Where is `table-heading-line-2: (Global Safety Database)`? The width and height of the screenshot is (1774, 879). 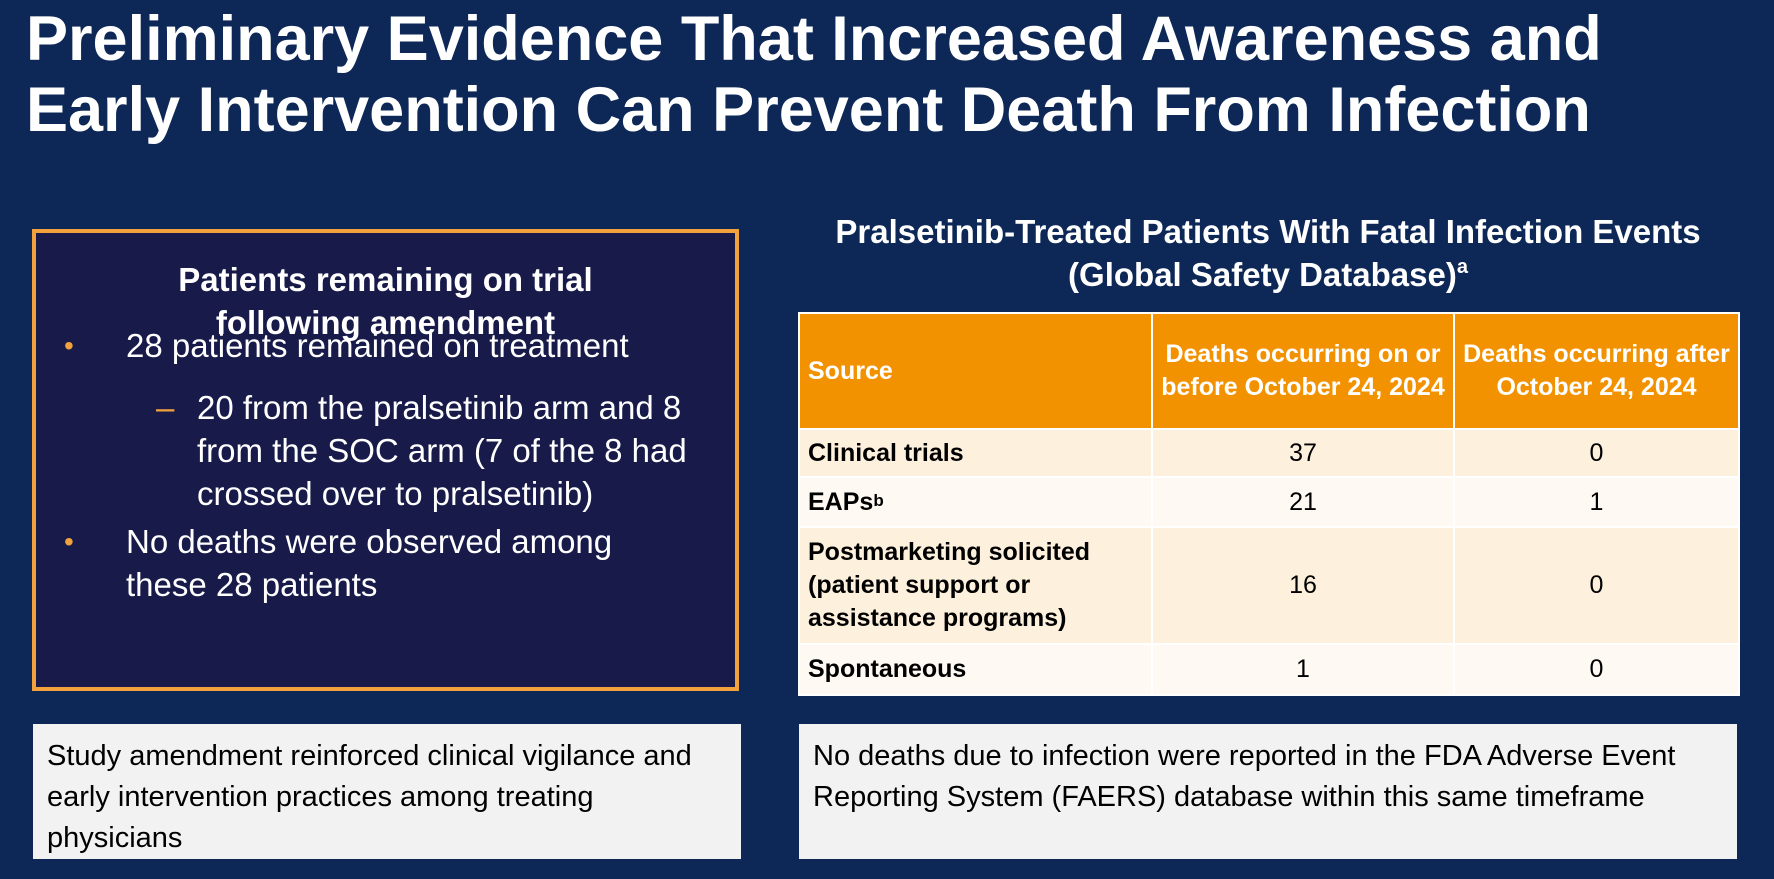
table-heading-line-2: (Global Safety Database) is located at coordinates (1262, 274).